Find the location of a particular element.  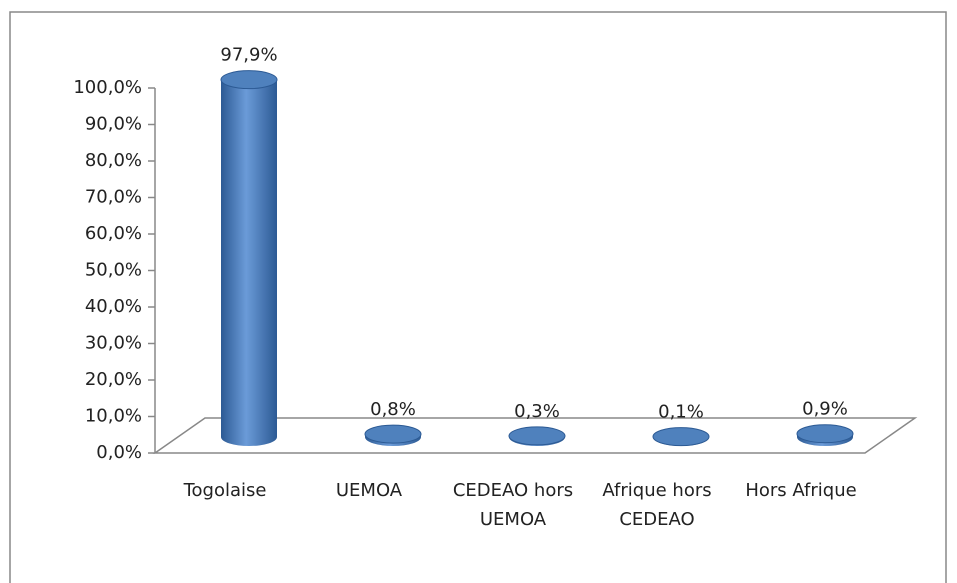

y-tick-label: 100,0% is located at coordinates (107, 87).